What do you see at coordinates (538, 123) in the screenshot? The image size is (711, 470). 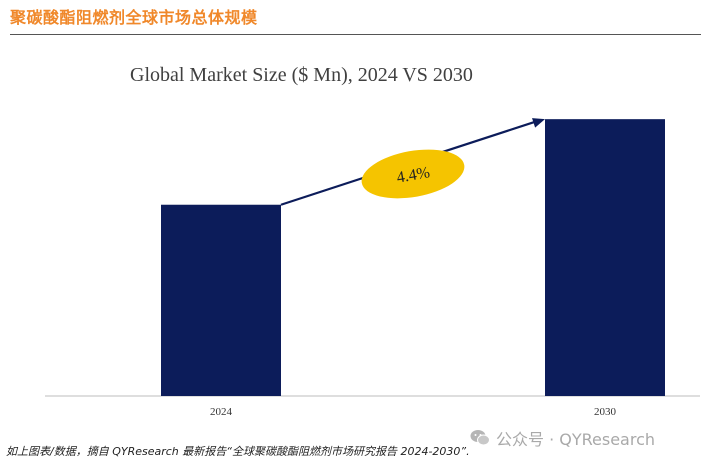 I see `growth-arrow-head` at bounding box center [538, 123].